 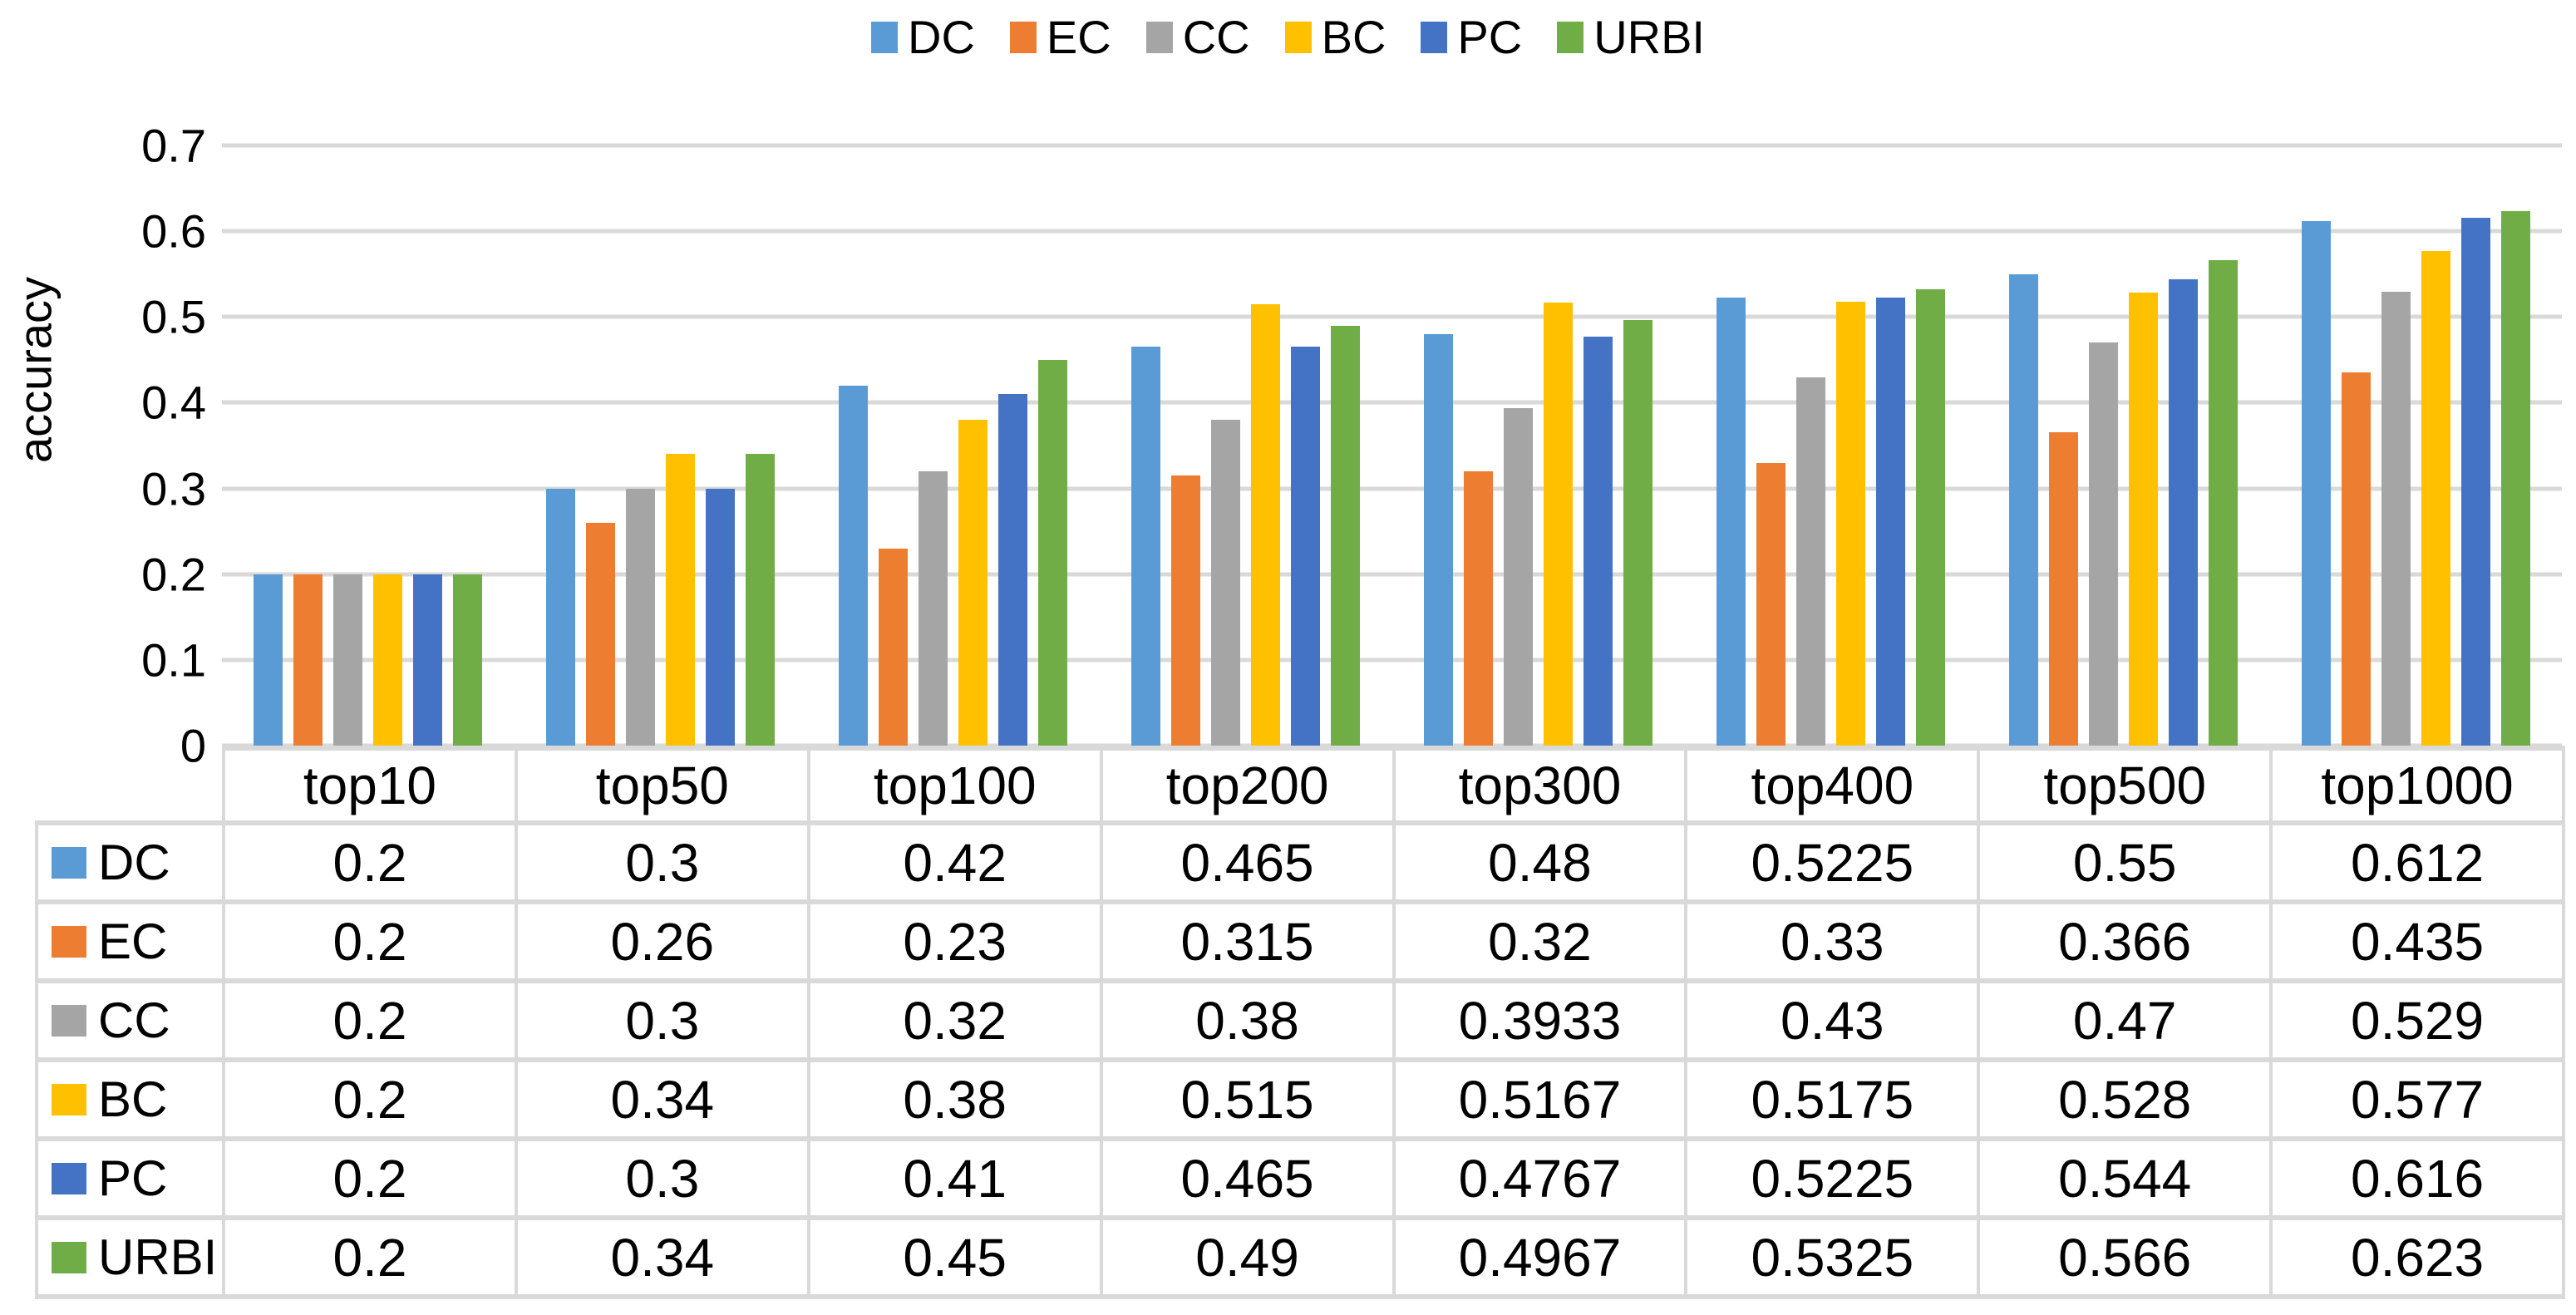 What do you see at coordinates (370, 1020) in the screenshot?
I see `table-cell-cc-top10: 0.2` at bounding box center [370, 1020].